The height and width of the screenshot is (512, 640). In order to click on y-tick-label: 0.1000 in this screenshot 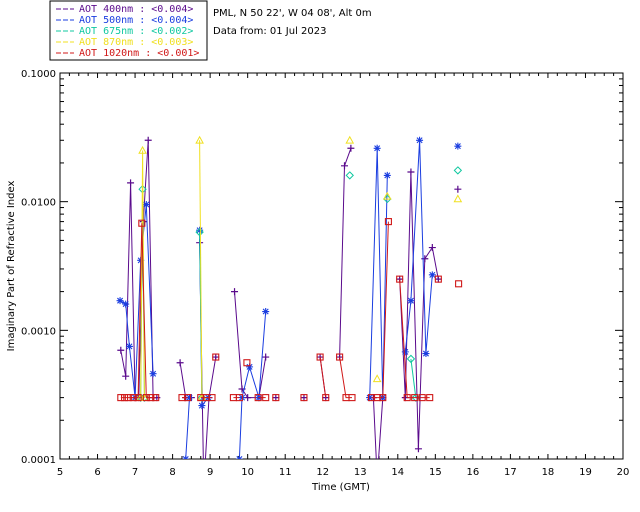, I will do `click(38, 74)`.